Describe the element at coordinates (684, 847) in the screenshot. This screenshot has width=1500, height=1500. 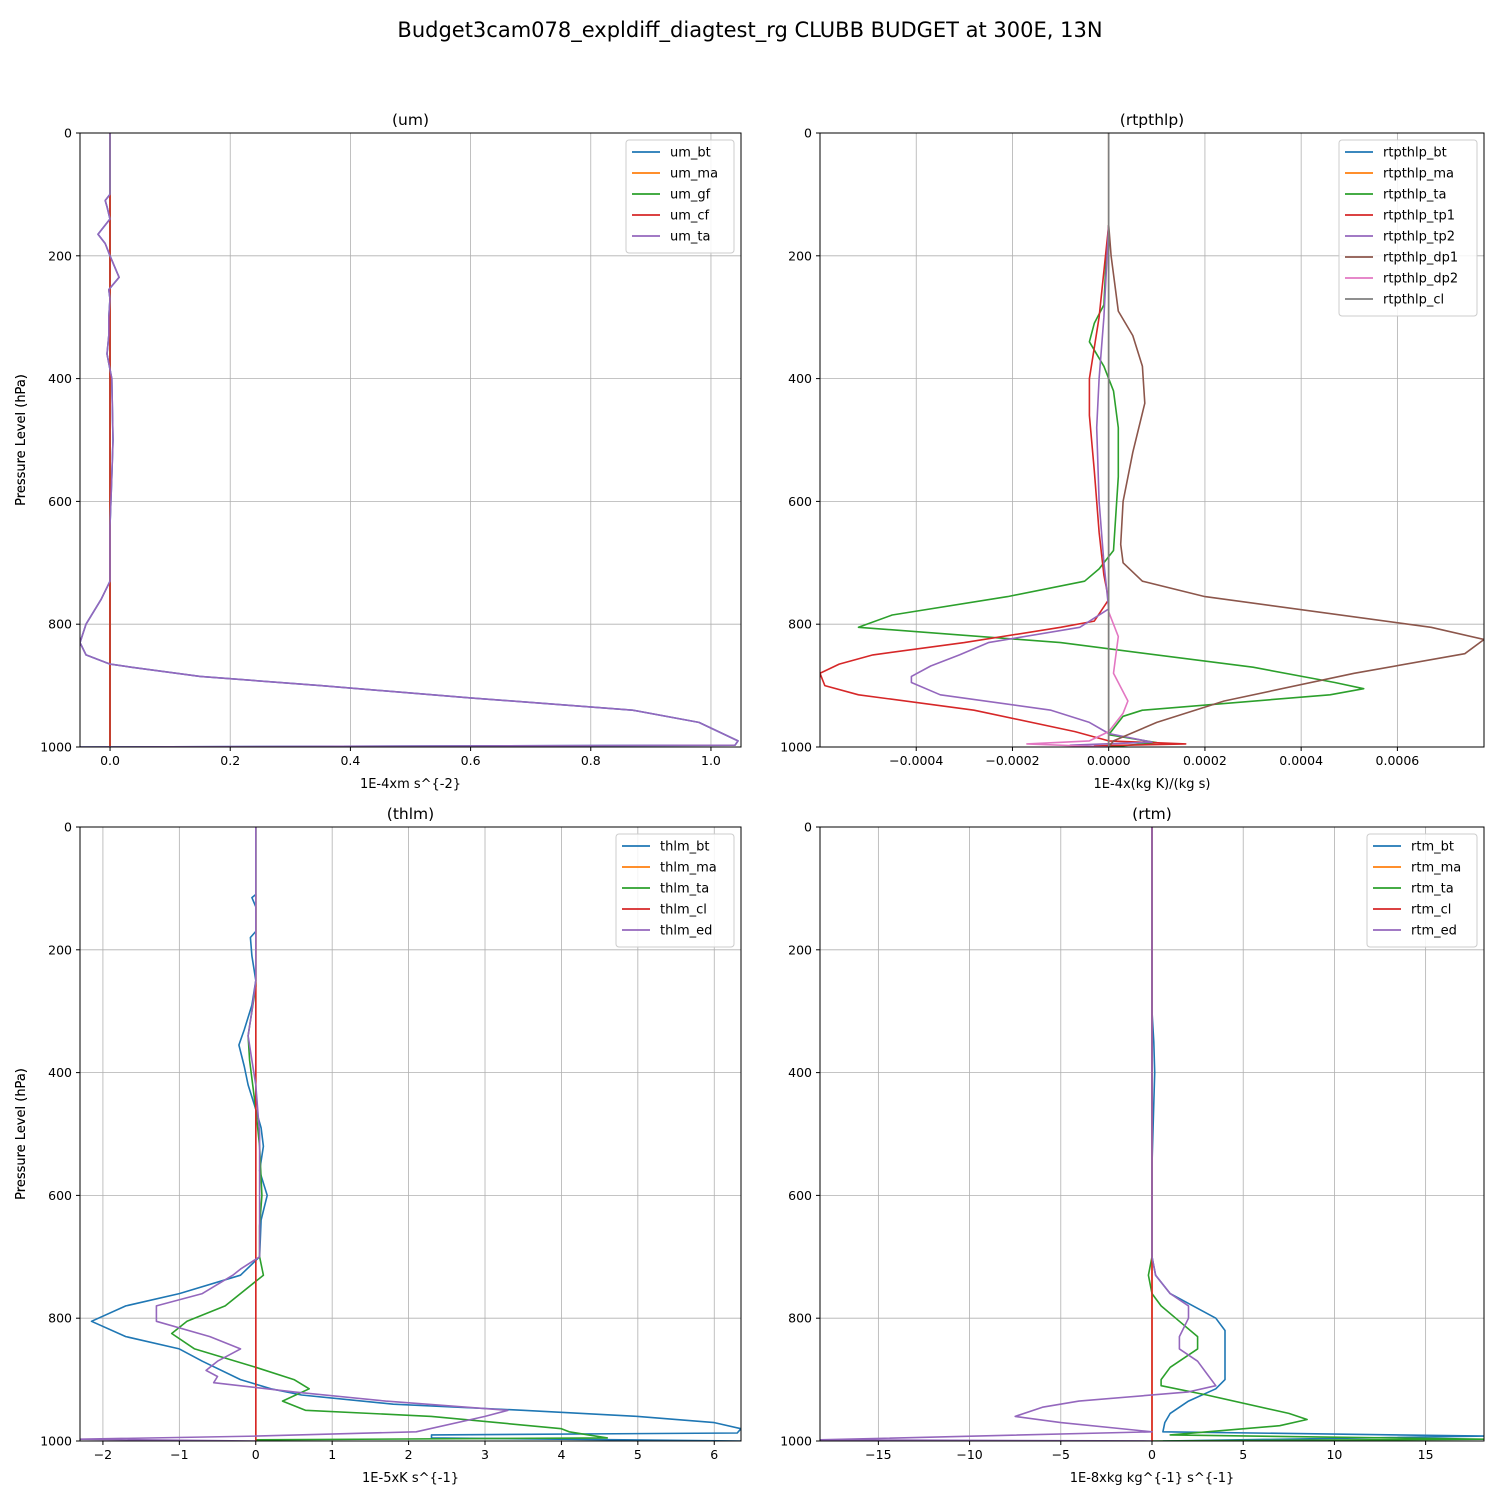
I see `legend-label: thlm_bt` at that location.